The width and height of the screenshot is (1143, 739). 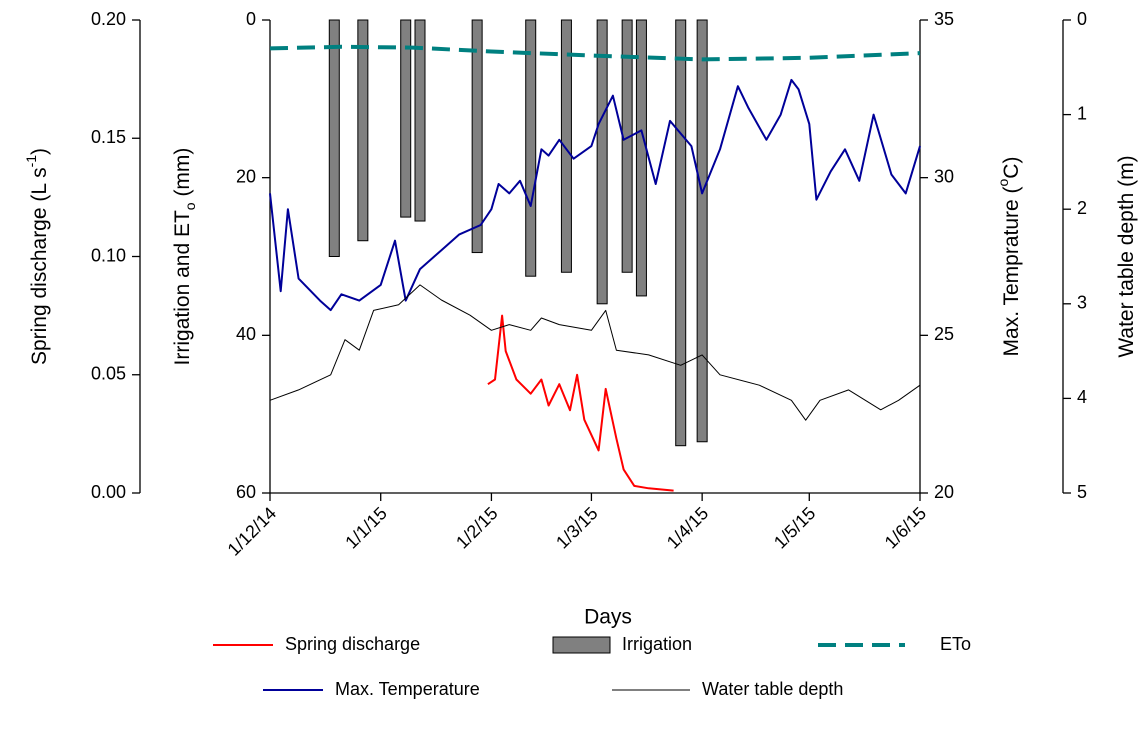 What do you see at coordinates (108, 374) in the screenshot?
I see `y-tick-label: 0.05` at bounding box center [108, 374].